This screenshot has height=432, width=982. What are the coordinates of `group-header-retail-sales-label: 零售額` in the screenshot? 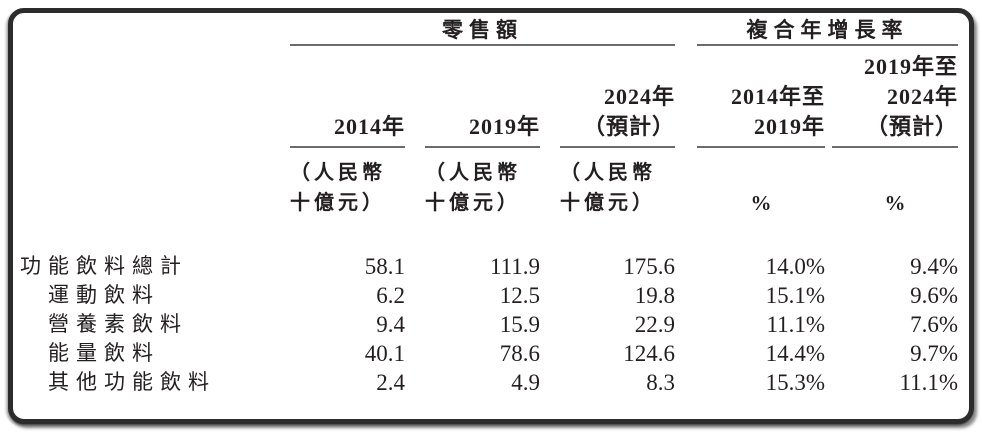 It's located at (482, 30).